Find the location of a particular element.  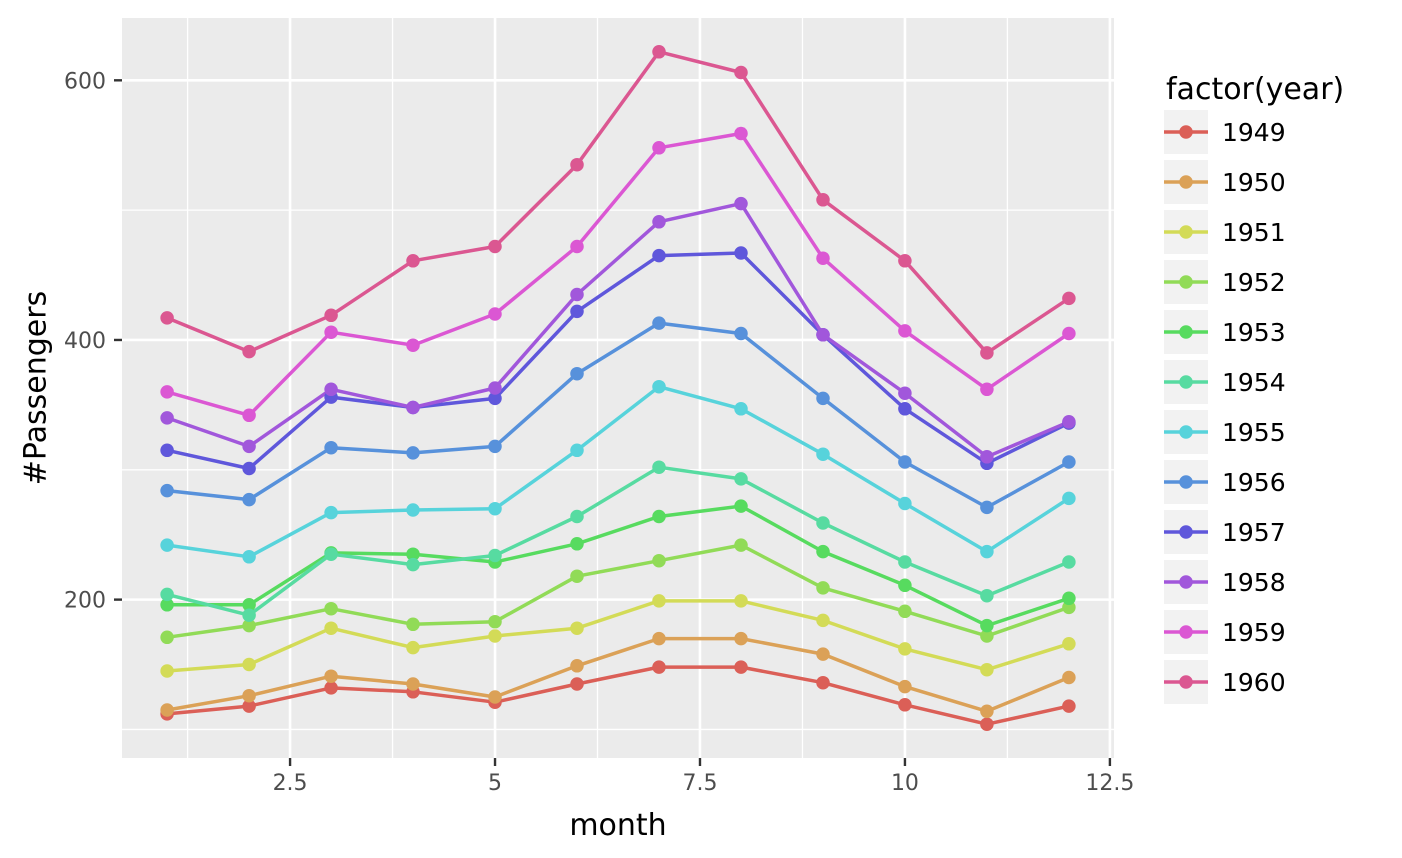

series-line-1954 is located at coordinates (618, 541).